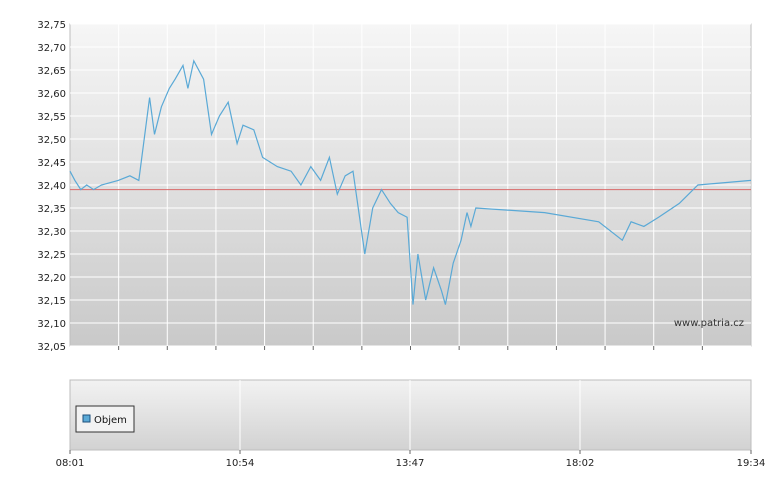  I want to click on y-tick-label: 32,20, so click(51, 278).